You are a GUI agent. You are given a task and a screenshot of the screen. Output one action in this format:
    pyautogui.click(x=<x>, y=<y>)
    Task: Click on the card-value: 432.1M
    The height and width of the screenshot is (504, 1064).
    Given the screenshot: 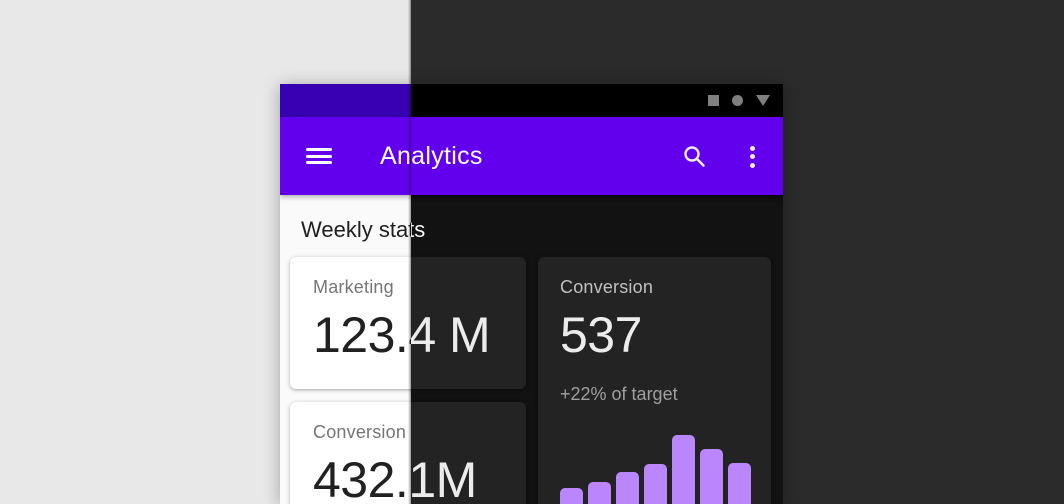 What is the action you would take?
    pyautogui.click(x=468, y=478)
    